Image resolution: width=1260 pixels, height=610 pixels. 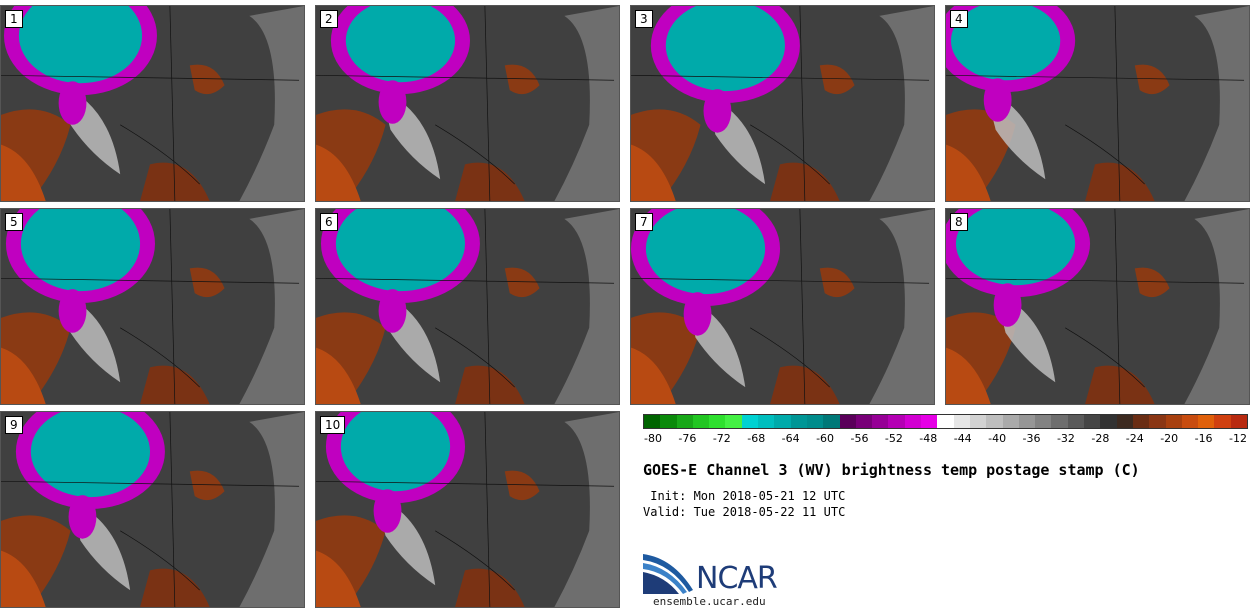 I want to click on colorbar-tick-label: -80, so click(x=653, y=438).